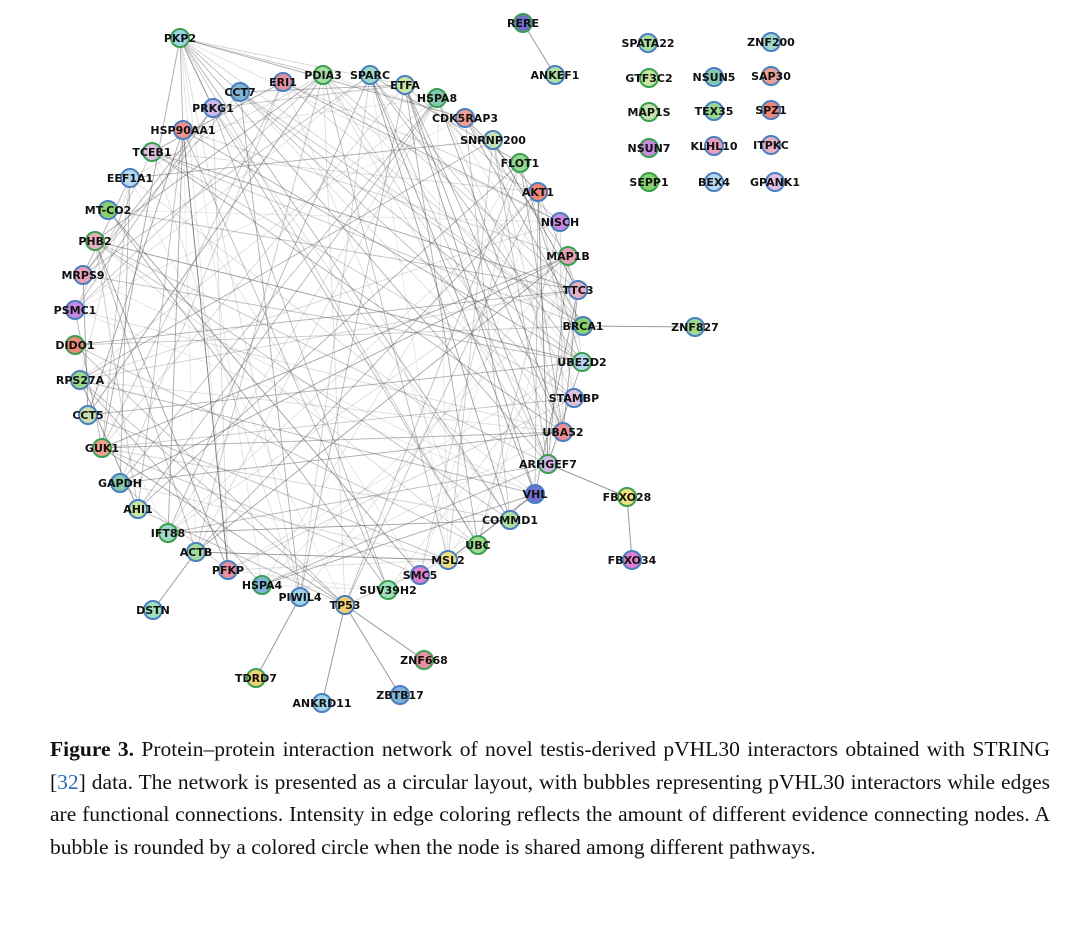 Image resolution: width=1080 pixels, height=926 pixels. I want to click on node-label: KLHL10, so click(713, 146).